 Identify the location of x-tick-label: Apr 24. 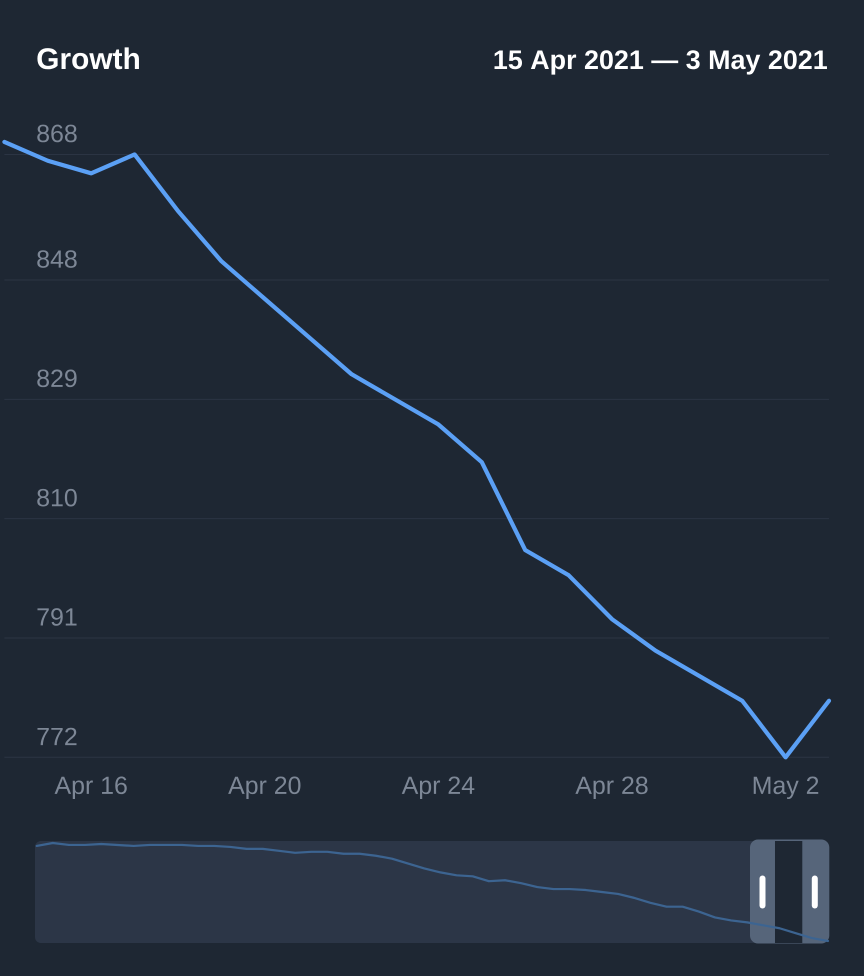
(438, 788).